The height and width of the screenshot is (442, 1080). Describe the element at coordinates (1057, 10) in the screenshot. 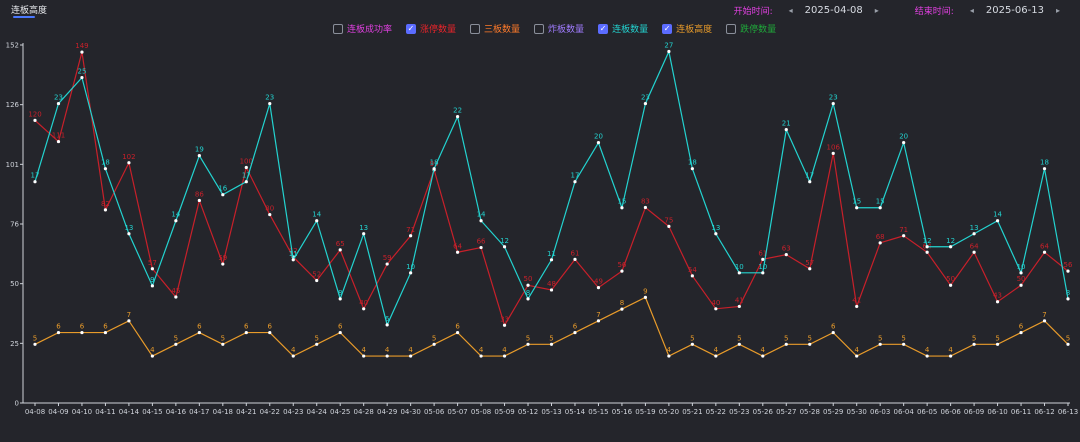

I see `end-next-arrow-icon: ▸` at that location.